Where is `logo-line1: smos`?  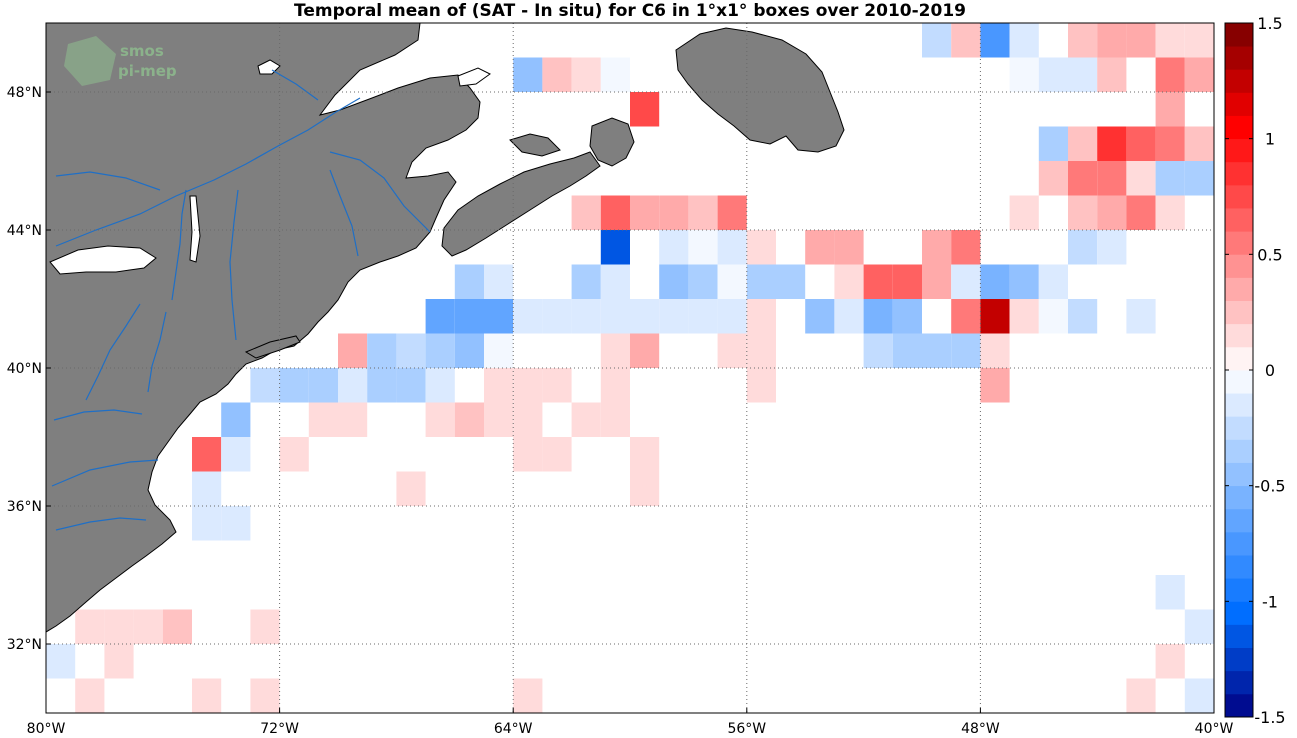
logo-line1: smos is located at coordinates (142, 51).